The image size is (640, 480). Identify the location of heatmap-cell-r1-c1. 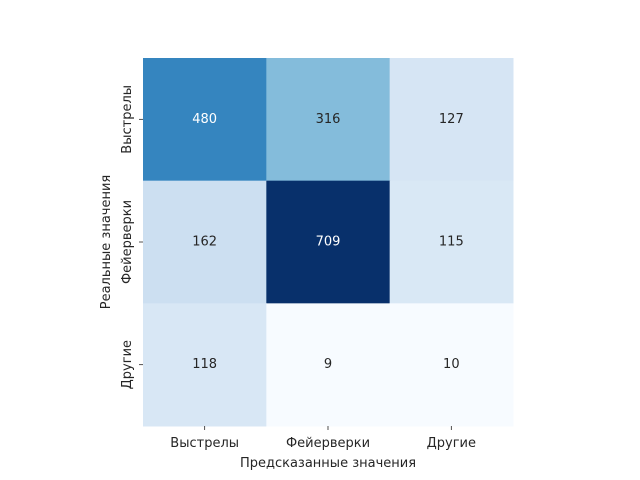
(328, 242).